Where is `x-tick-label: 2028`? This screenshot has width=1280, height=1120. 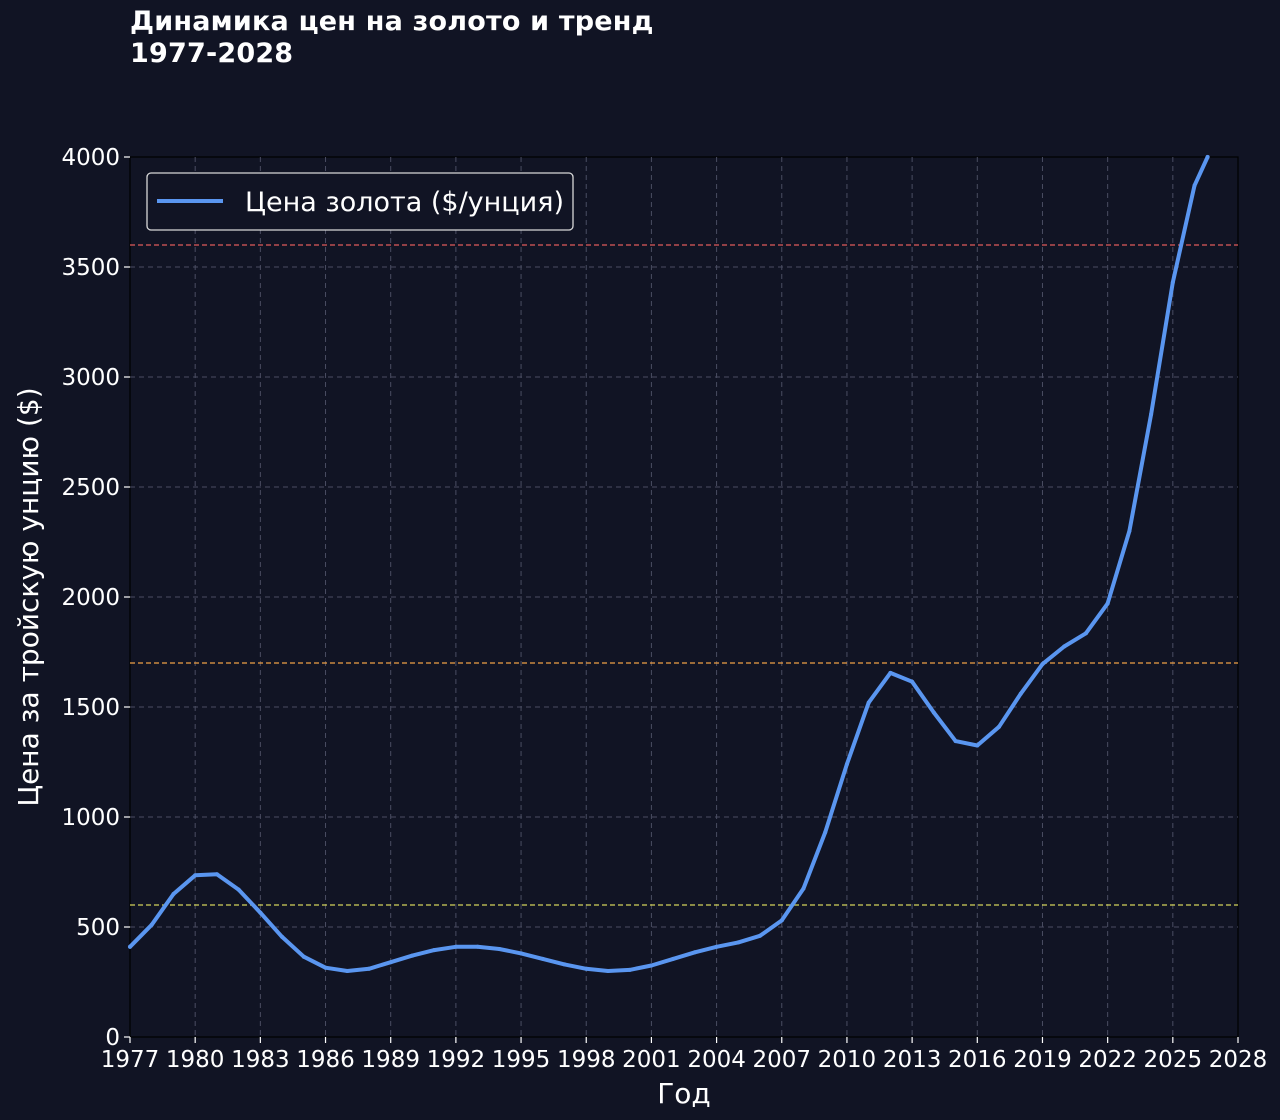
x-tick-label: 2028 is located at coordinates (1238, 1060).